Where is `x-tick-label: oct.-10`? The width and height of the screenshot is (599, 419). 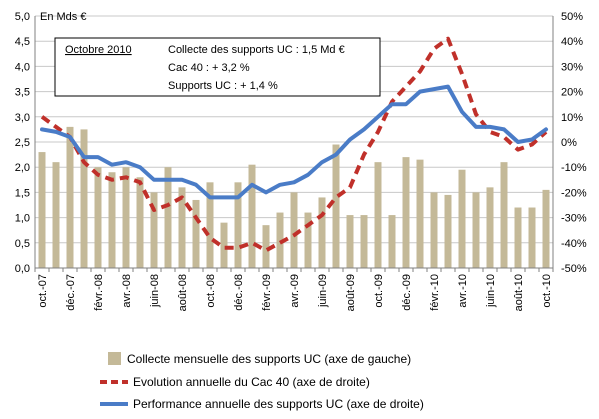 x-tick-label: oct.-10 is located at coordinates (547, 291).